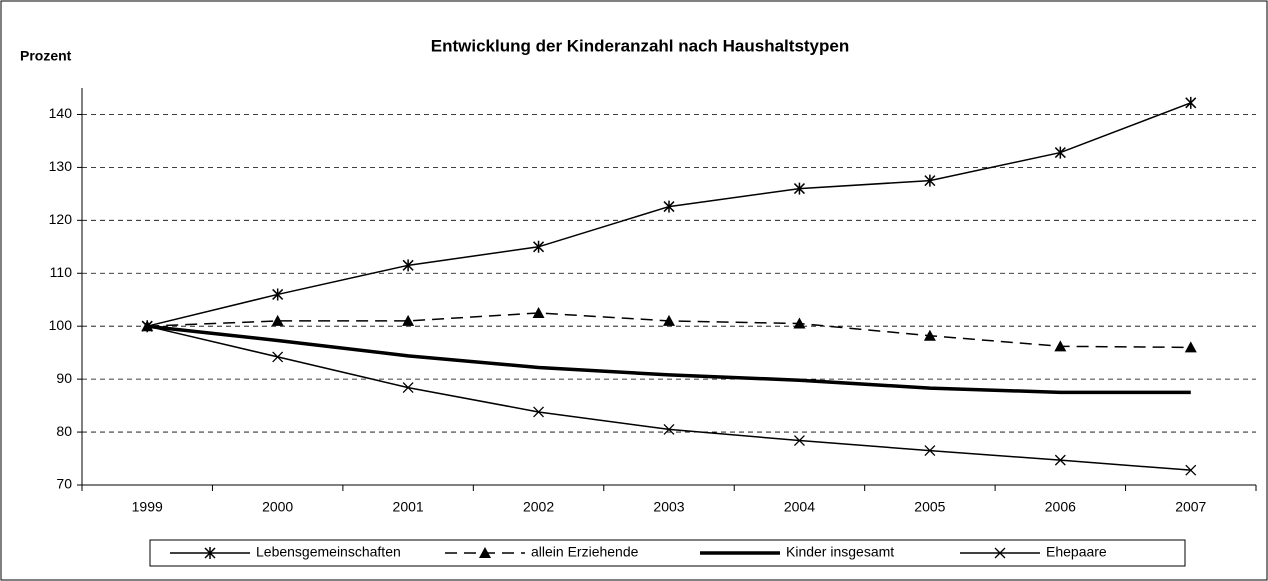 This screenshot has height=581, width=1268. I want to click on y-tick-label: 100, so click(61, 325).